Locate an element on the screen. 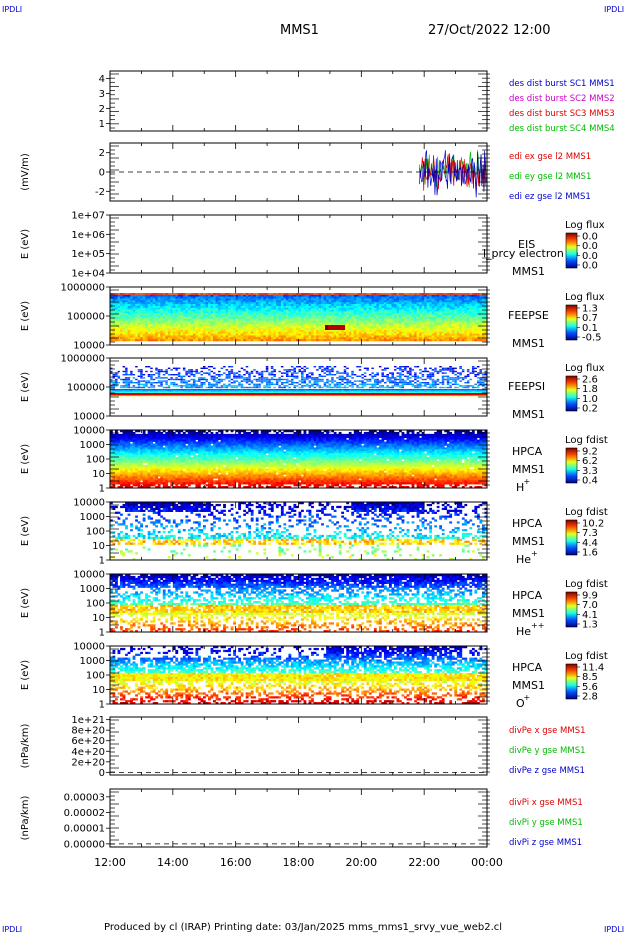 This screenshot has height=934, width=630. y-tick-label: -2 is located at coordinates (100, 192).